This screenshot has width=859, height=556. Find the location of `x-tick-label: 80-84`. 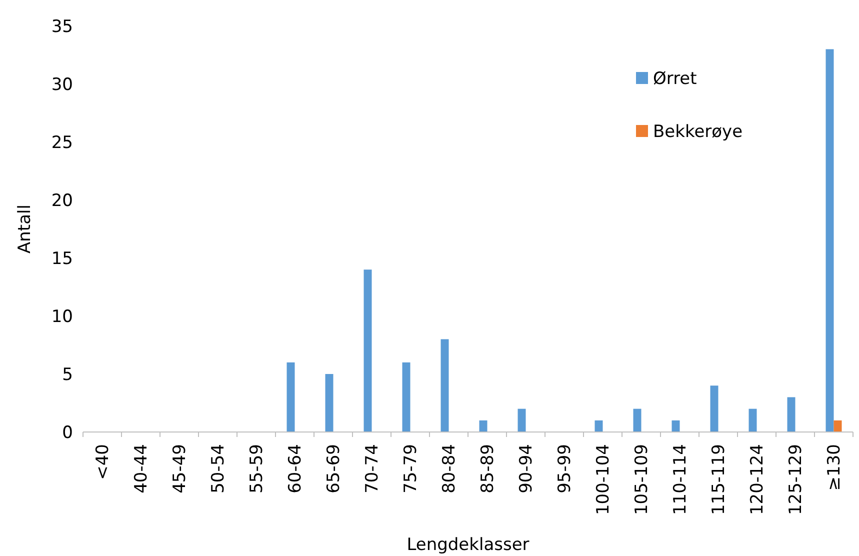

x-tick-label: 80-84 is located at coordinates (450, 469).